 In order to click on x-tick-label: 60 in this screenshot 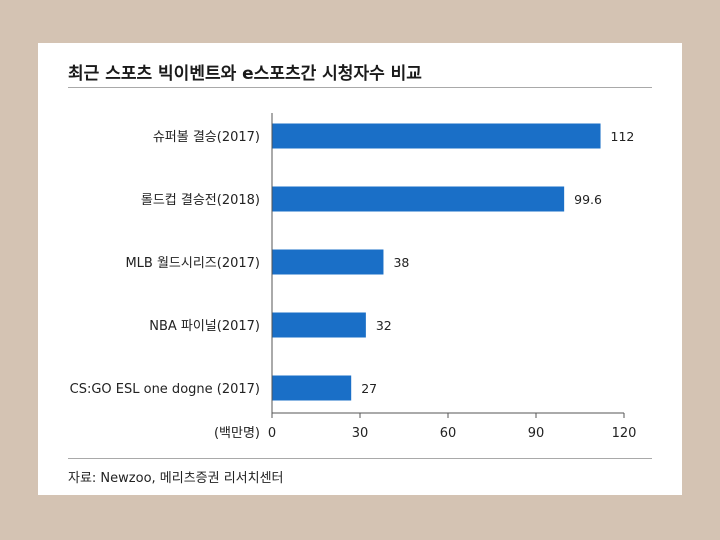, I will do `click(448, 433)`.